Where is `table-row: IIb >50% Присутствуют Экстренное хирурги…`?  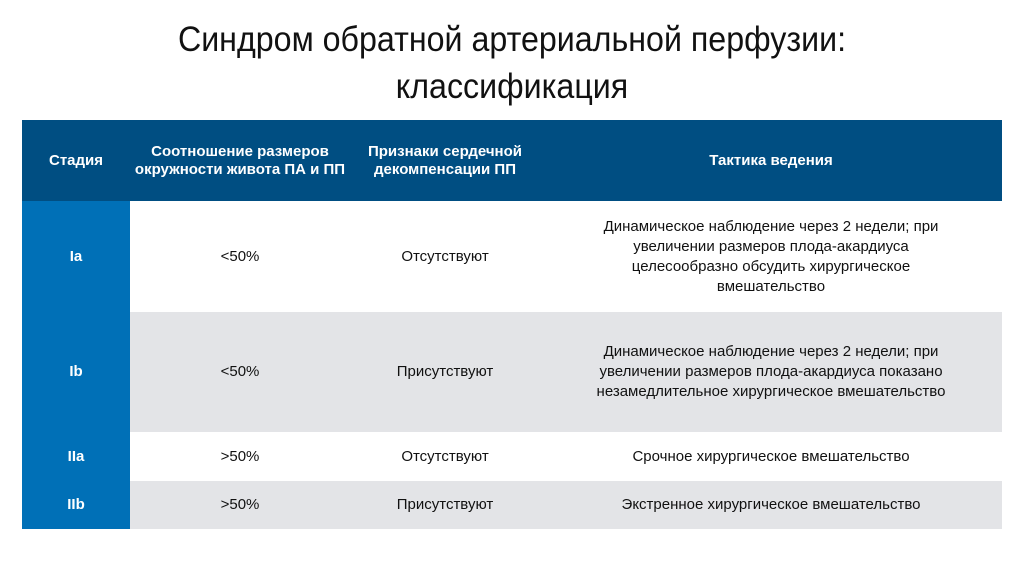
table-row: IIb >50% Присутствуют Экстренное хирурги… is located at coordinates (512, 505).